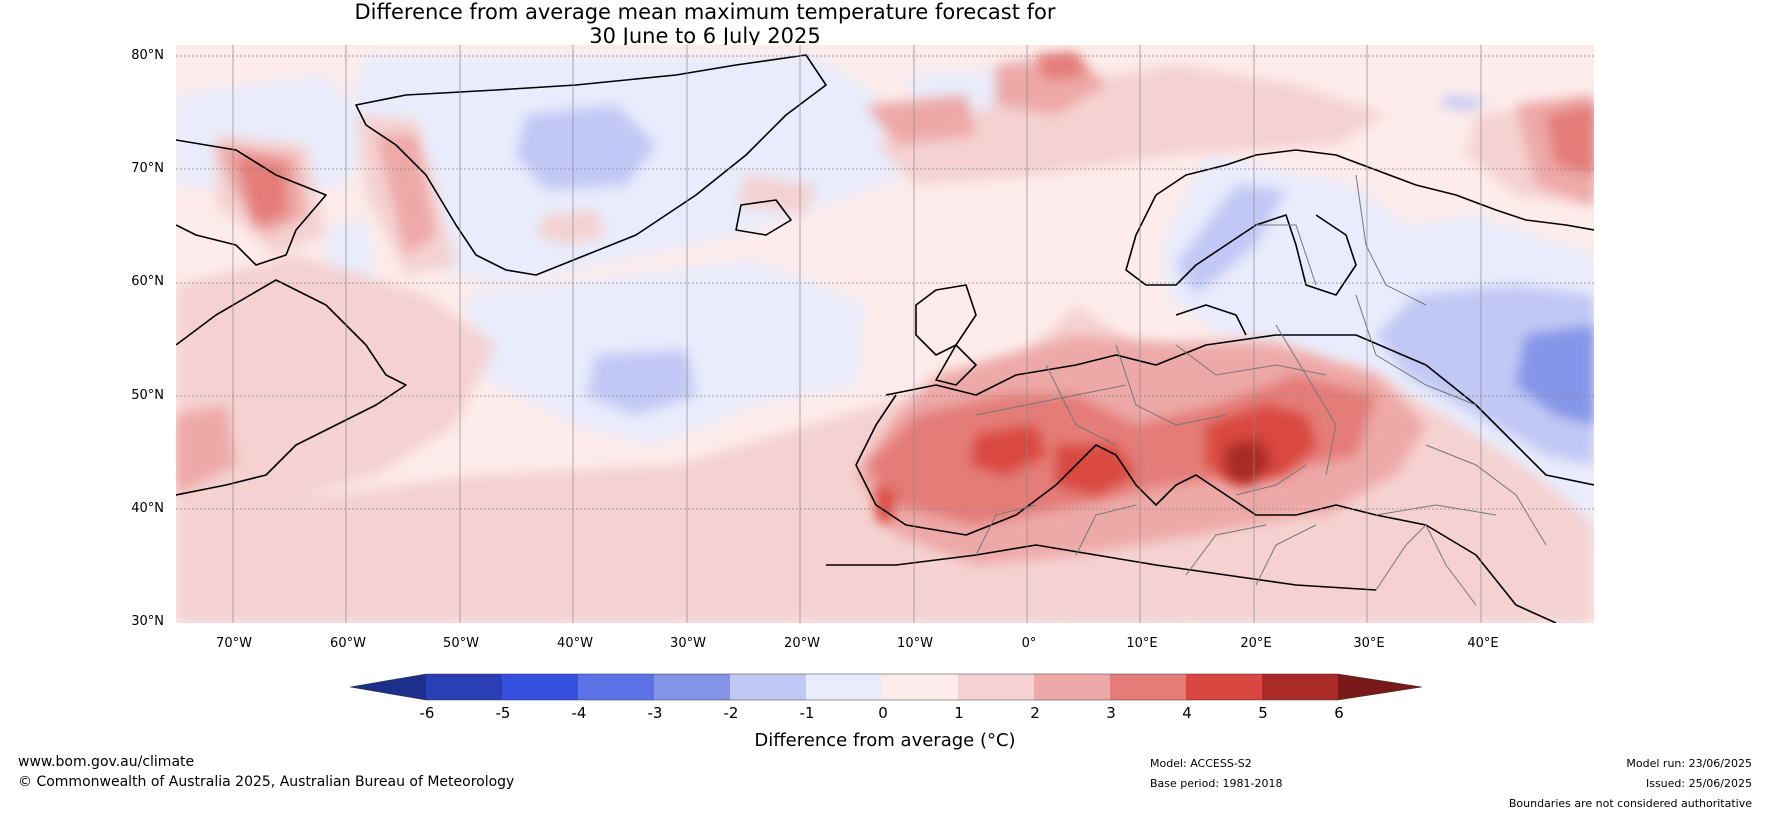 Image resolution: width=1770 pixels, height=816 pixels. Describe the element at coordinates (915, 643) in the screenshot. I see `lon-label-10w: 10°W` at that location.